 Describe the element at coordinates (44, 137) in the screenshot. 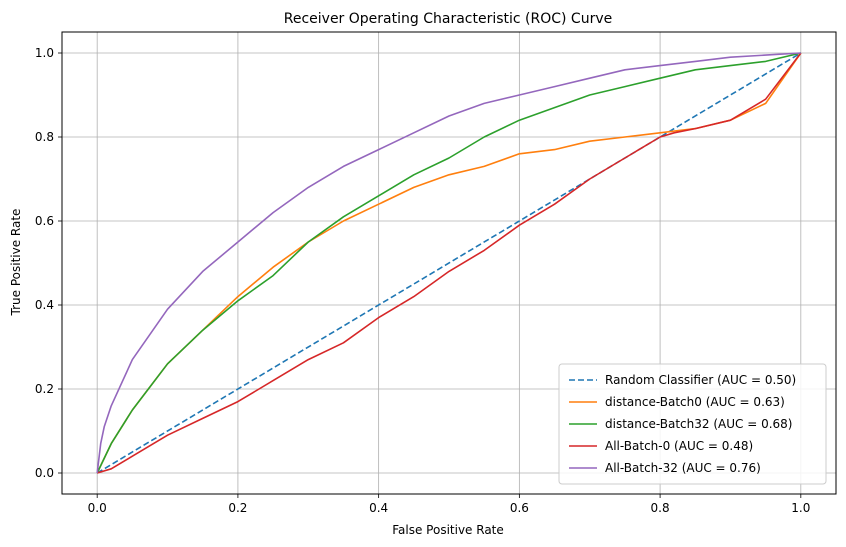

I see `y-tick-label: 0.8` at that location.